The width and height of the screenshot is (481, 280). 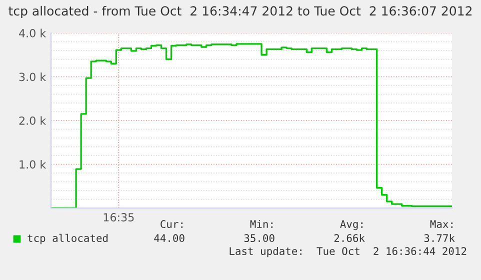 I want to click on text: 35.00, so click(x=259, y=238).